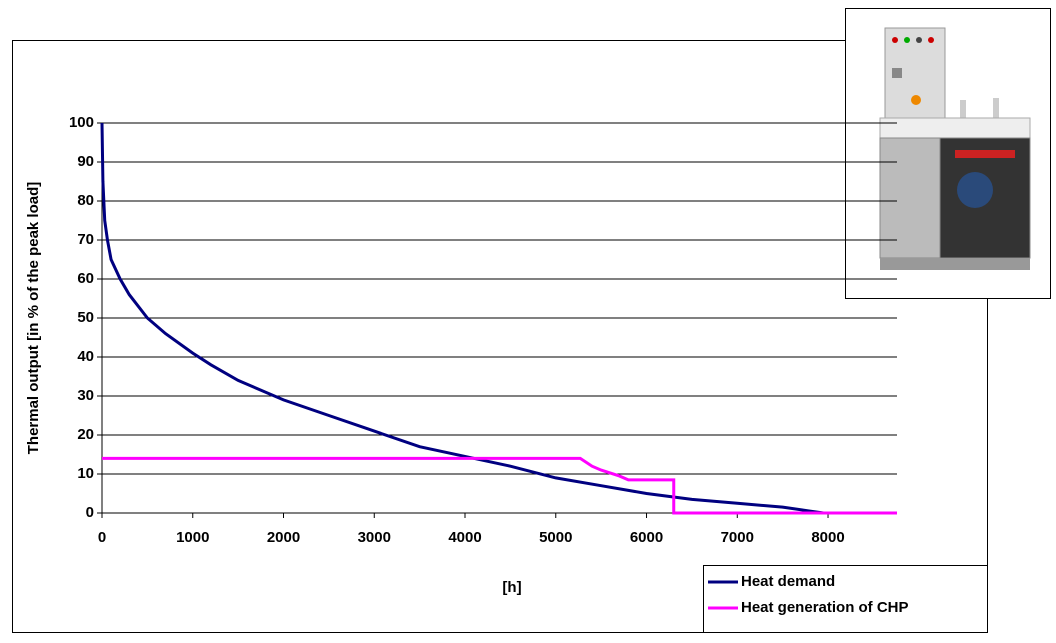 The image size is (1056, 643). What do you see at coordinates (85, 278) in the screenshot?
I see `y-tick-label: 60` at bounding box center [85, 278].